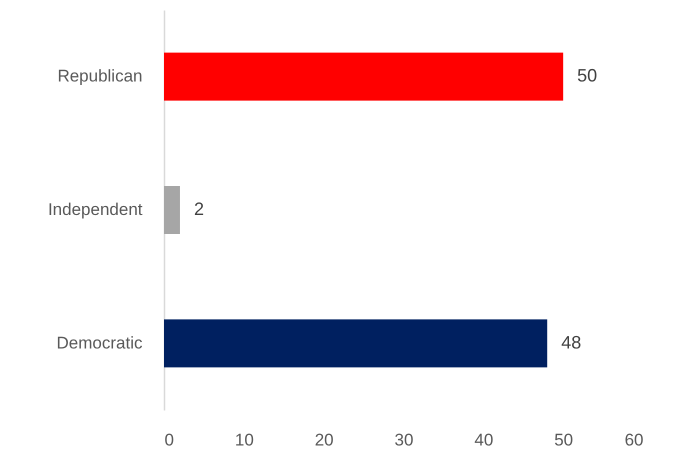 The width and height of the screenshot is (677, 457). What do you see at coordinates (95, 209) in the screenshot?
I see `y-tick-label: Independent` at bounding box center [95, 209].